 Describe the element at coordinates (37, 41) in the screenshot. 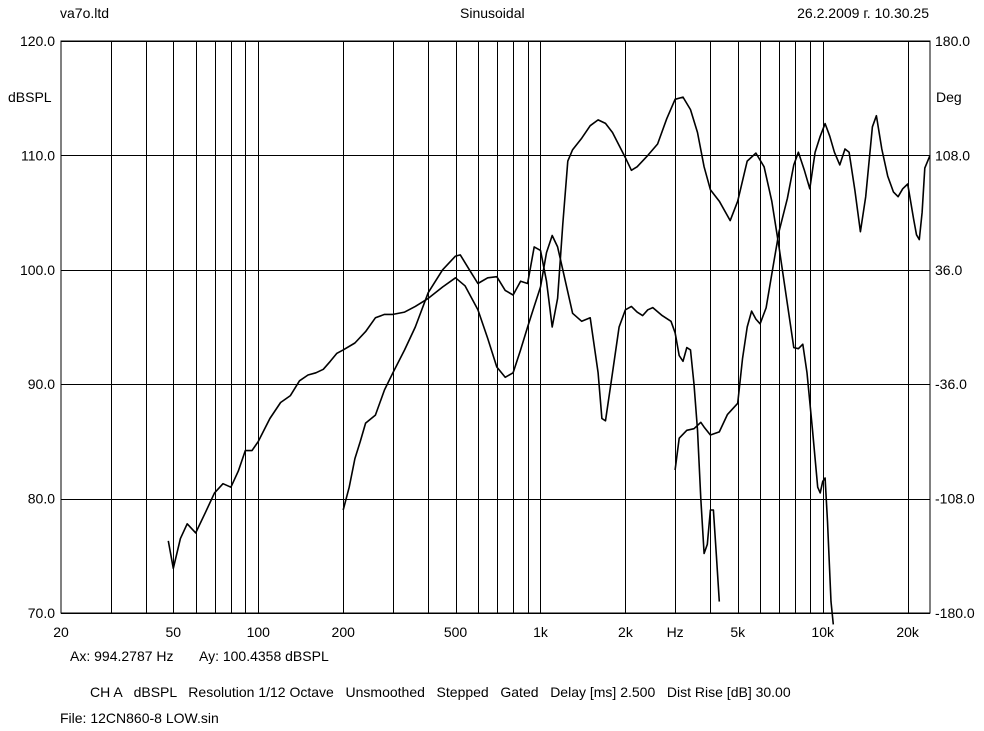

I see `y-tick-label: 120.0` at that location.